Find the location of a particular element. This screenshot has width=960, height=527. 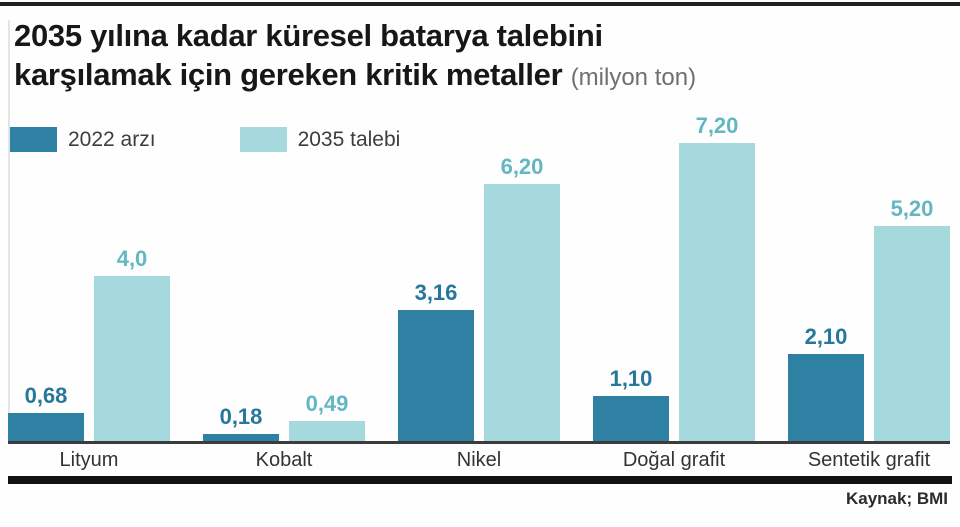

title-unit: (milyon ton) is located at coordinates (633, 77).